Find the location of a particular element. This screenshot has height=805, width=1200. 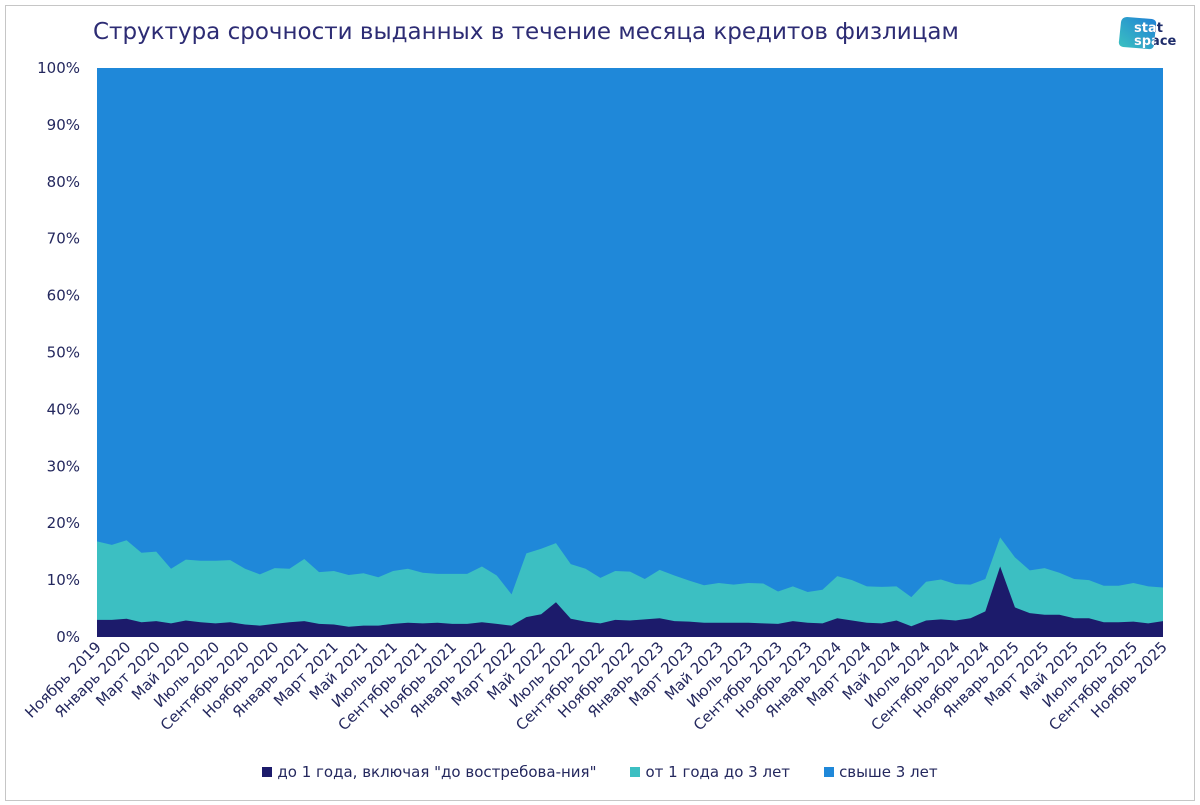

logo-text-line1-light: stat is located at coordinates (1148, 28).